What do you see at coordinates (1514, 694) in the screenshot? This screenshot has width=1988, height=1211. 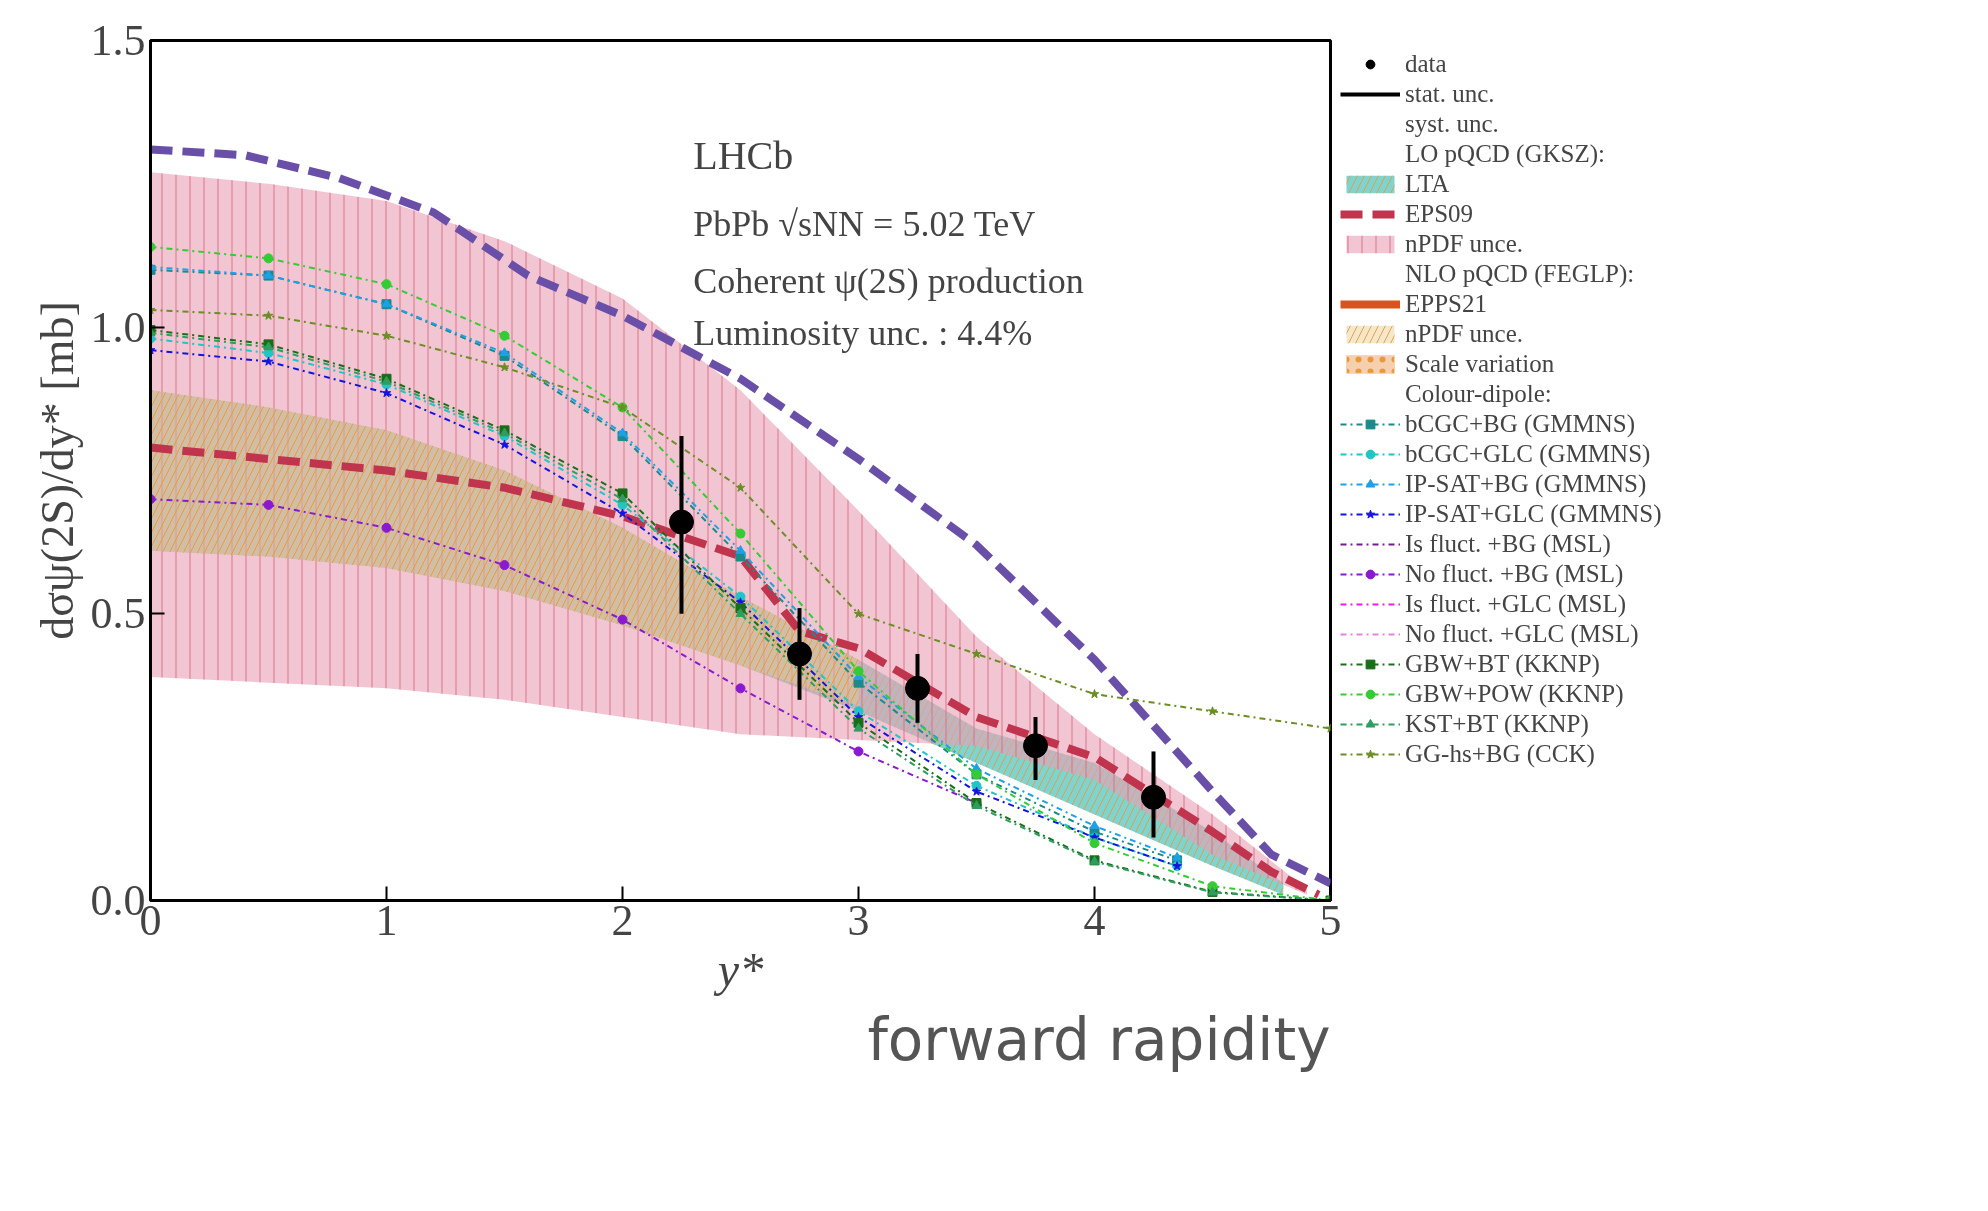 I see `legend-label: GBW+POW (KKNP)` at bounding box center [1514, 694].